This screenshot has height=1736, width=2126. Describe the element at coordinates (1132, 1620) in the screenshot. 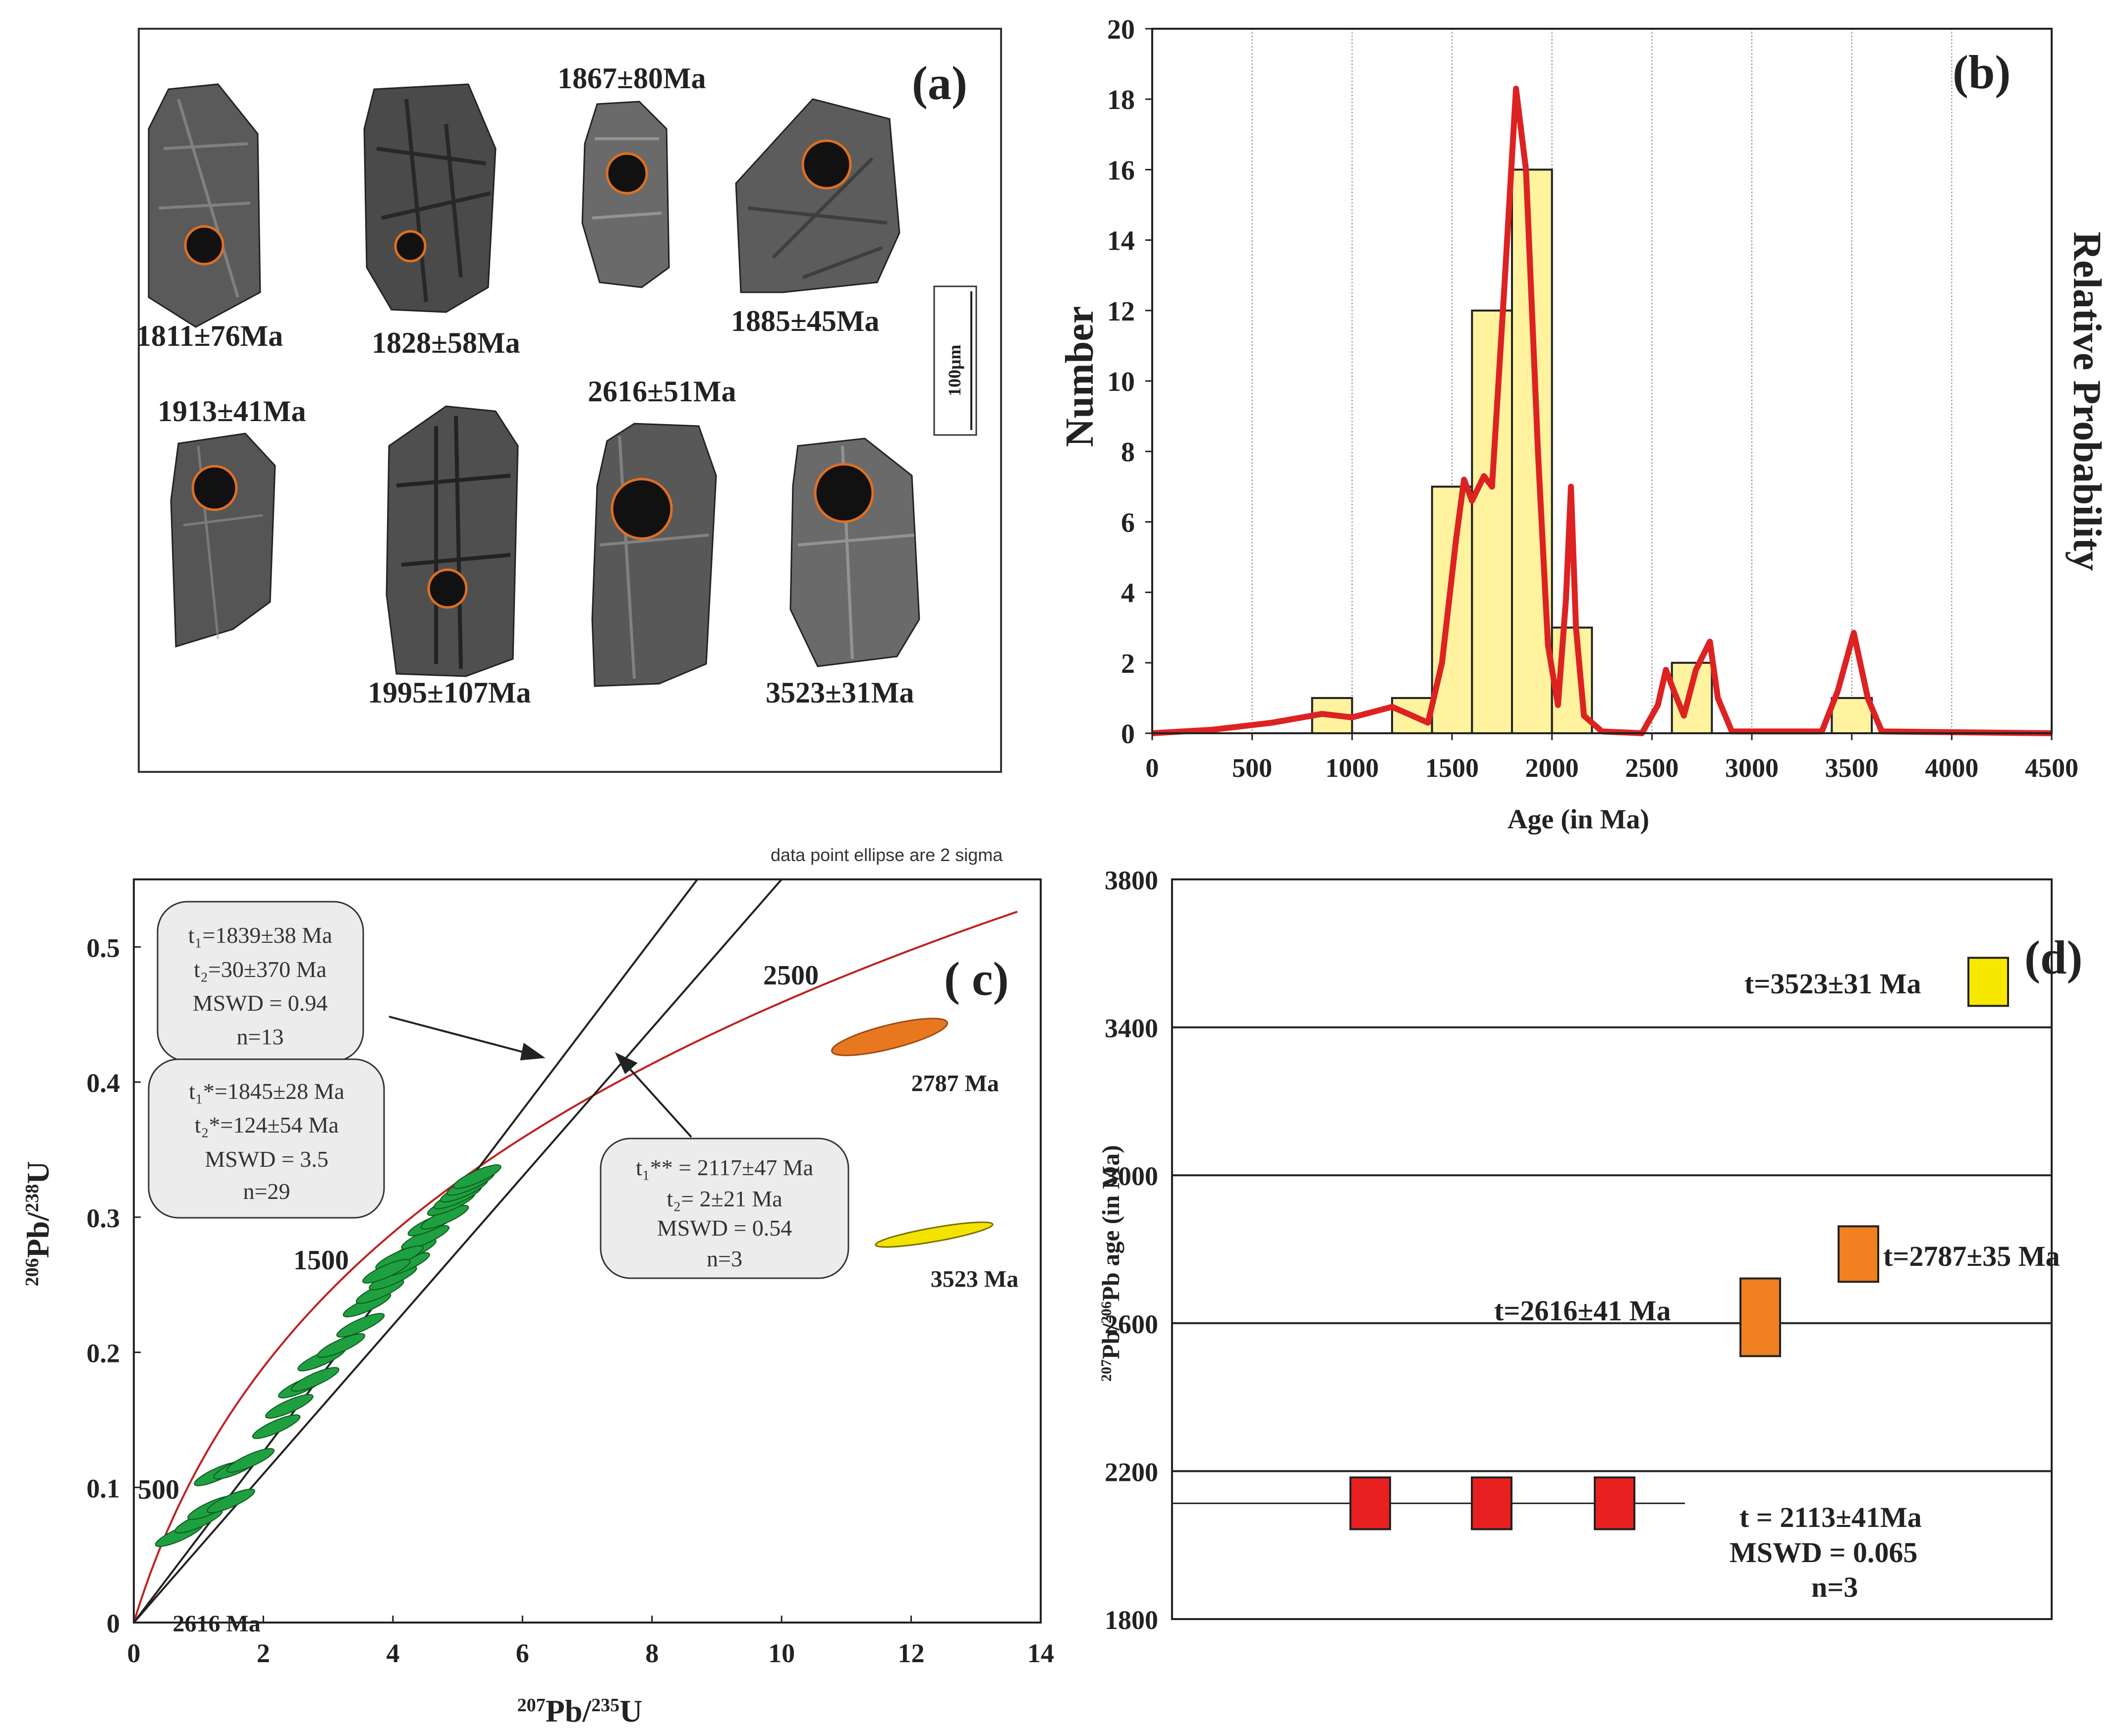

I see `panel-d-y-tick-label: 1800` at that location.